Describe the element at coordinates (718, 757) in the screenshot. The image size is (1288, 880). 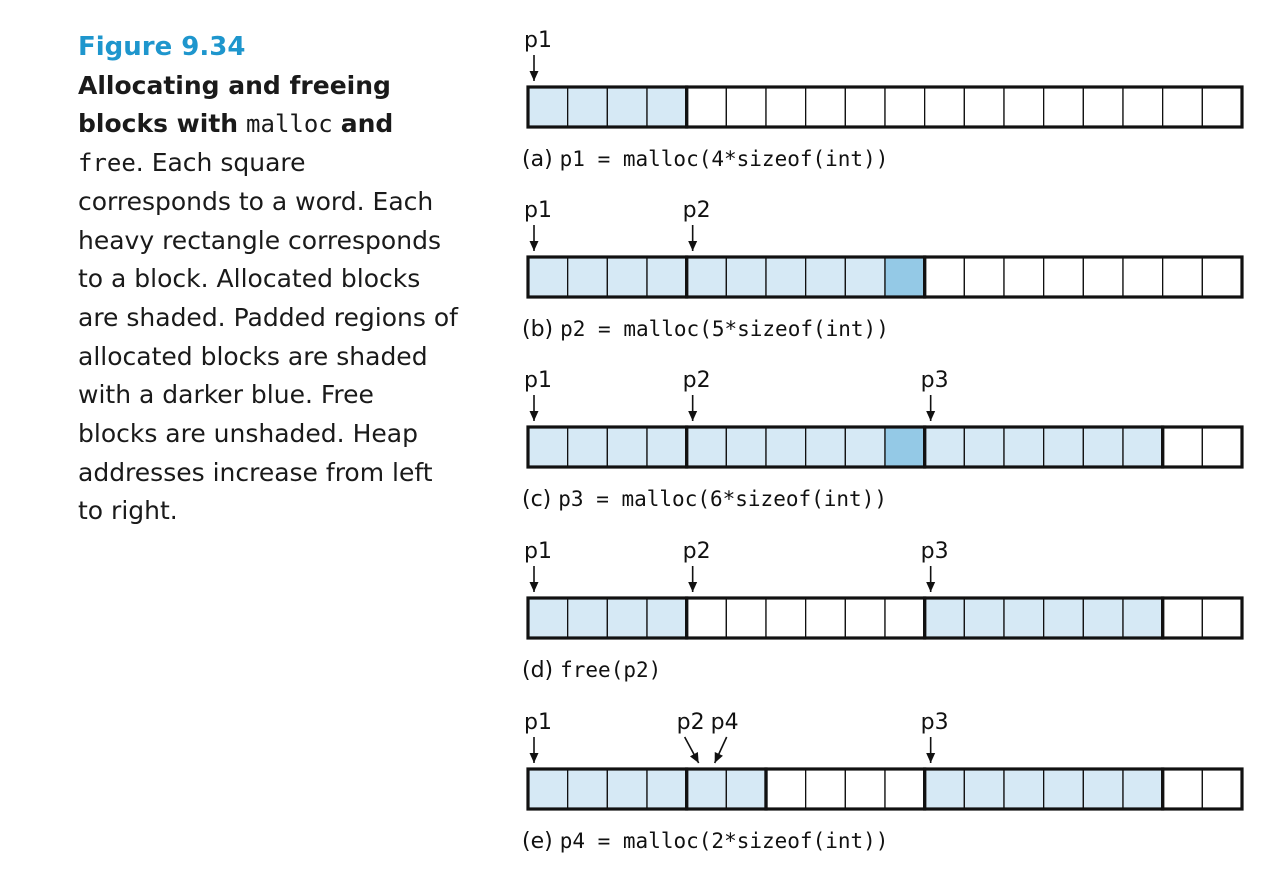
I see `pointer-arrow-p4-head` at that location.